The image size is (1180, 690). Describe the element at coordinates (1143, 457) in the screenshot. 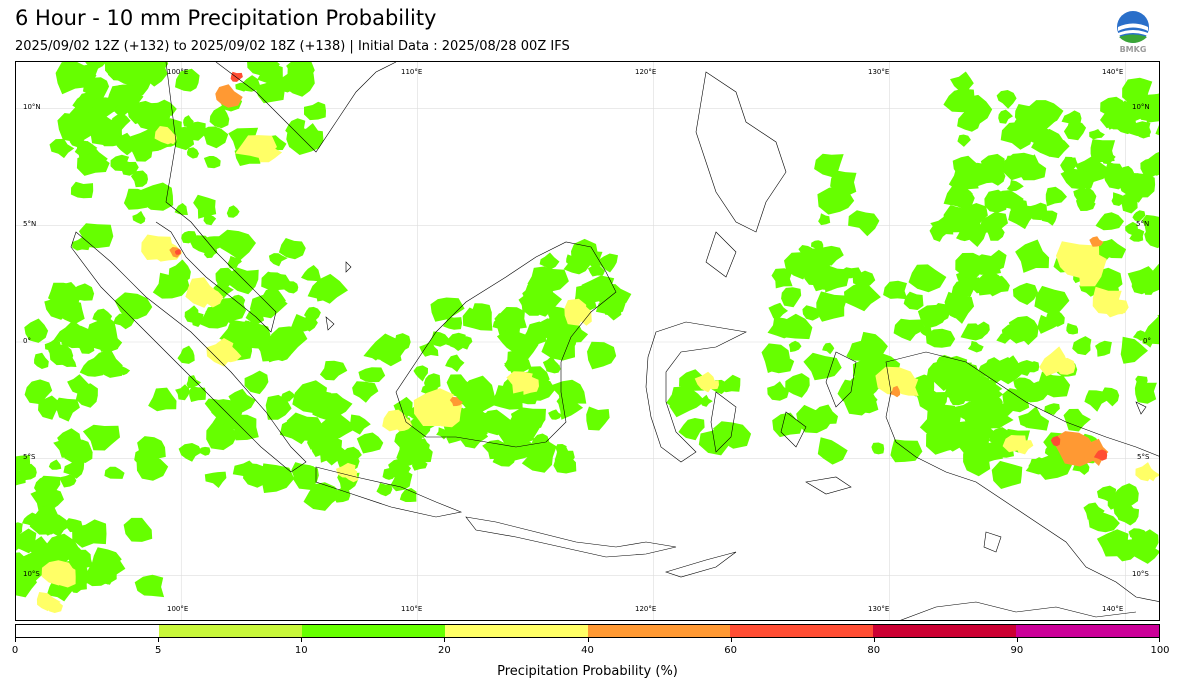

I see `lat-label-right-5s: 5°S` at that location.